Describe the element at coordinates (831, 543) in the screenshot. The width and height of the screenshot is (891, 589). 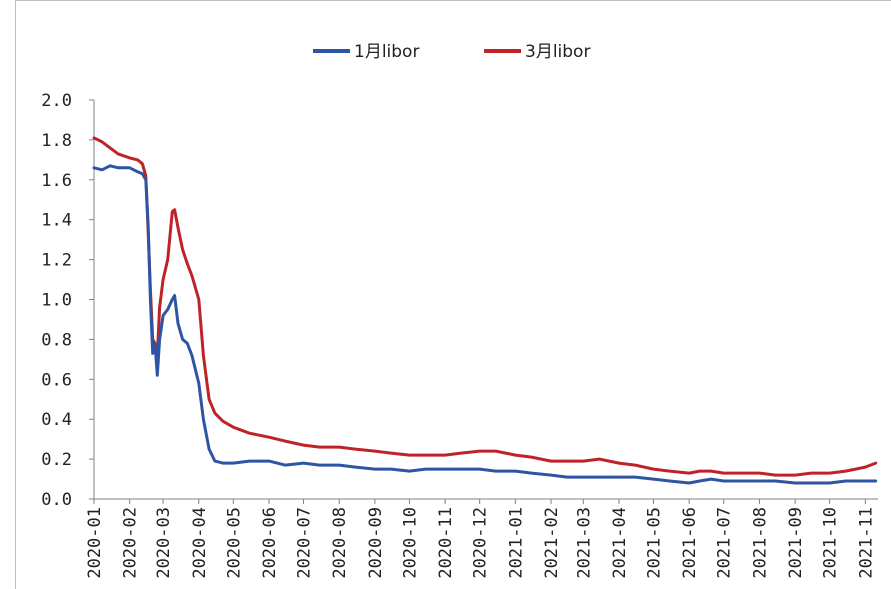
I see `x-tick-label: 2021-10` at that location.